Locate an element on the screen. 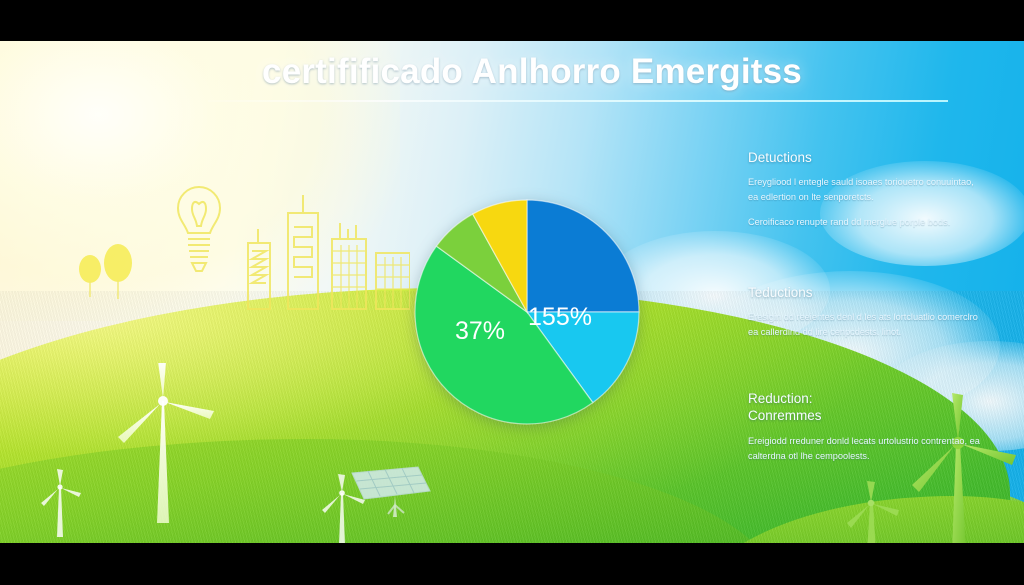 The width and height of the screenshot is (1024, 585). pie-slice-blue is located at coordinates (583, 256).